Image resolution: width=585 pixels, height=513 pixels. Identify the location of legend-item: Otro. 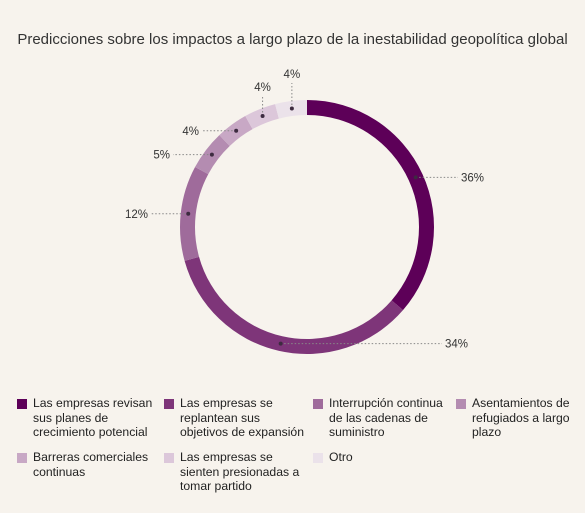
(383, 457).